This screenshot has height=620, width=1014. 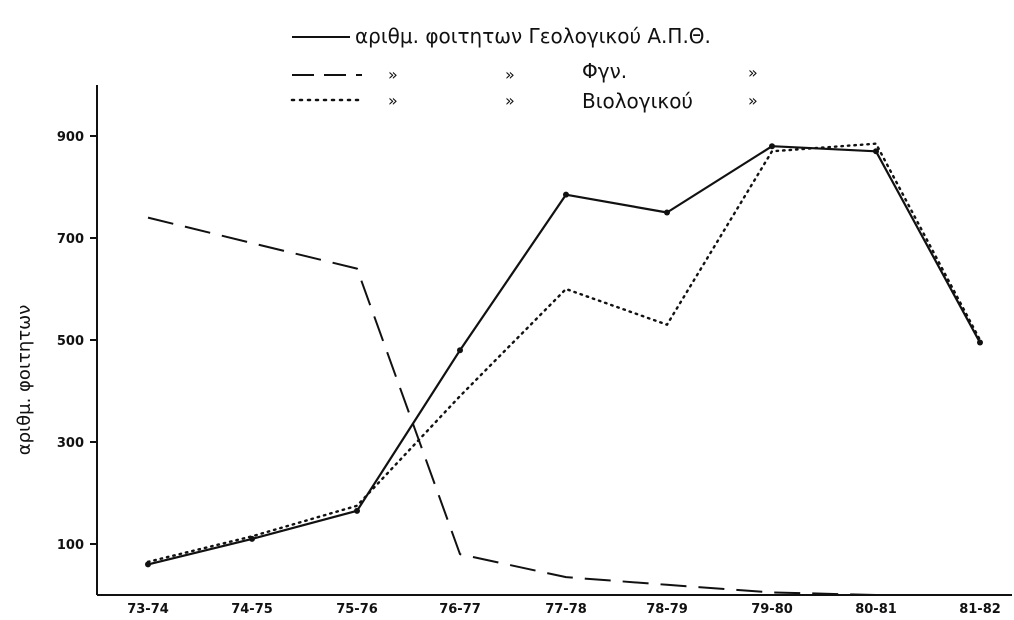 What do you see at coordinates (533, 36) in the screenshot?
I see `legend-label-geology: αριθμ. φοιτητων Γεολογικού Α.Π.Θ.` at bounding box center [533, 36].